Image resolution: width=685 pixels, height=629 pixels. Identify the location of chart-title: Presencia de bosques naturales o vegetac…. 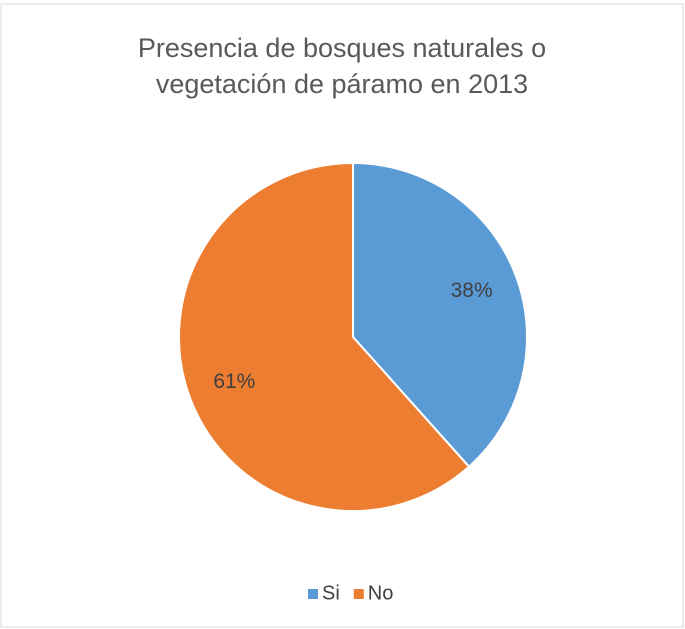
(342, 66).